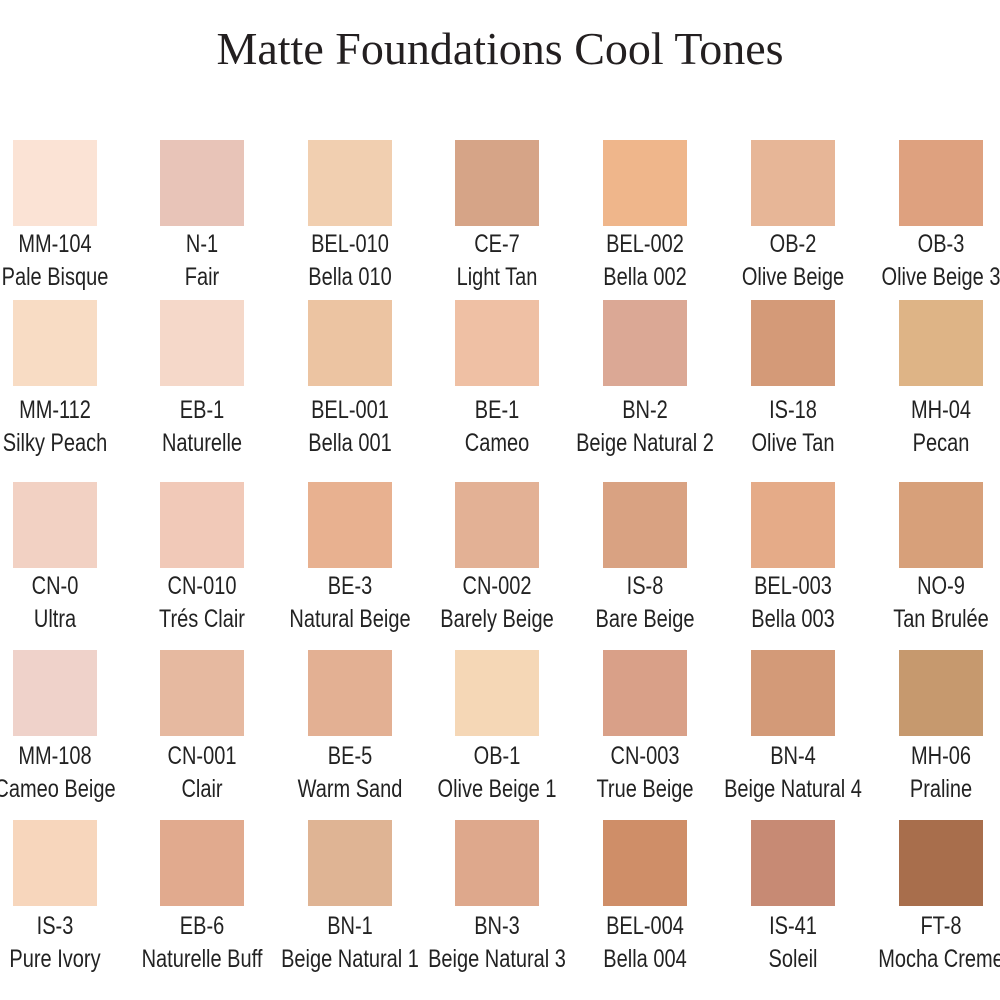  Describe the element at coordinates (350, 789) in the screenshot. I see `swatch-name: Warm Sand` at that location.